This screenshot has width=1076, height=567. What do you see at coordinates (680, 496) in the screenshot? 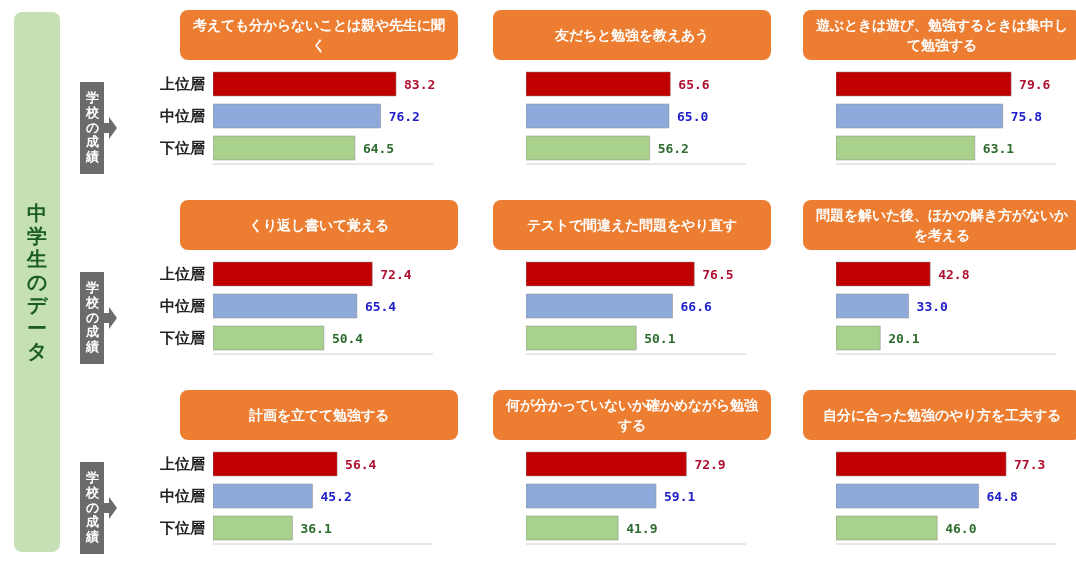
I see `data-label: 59.1` at bounding box center [680, 496].